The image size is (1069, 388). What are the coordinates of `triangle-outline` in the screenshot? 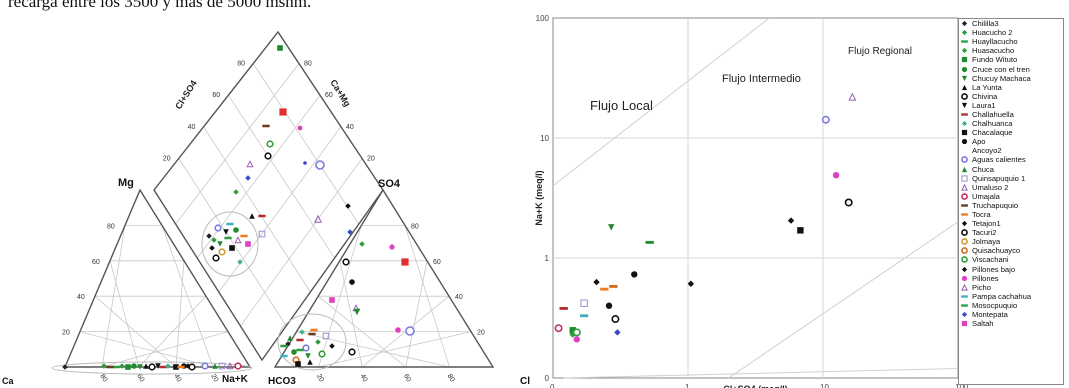 It's located at (384, 278).